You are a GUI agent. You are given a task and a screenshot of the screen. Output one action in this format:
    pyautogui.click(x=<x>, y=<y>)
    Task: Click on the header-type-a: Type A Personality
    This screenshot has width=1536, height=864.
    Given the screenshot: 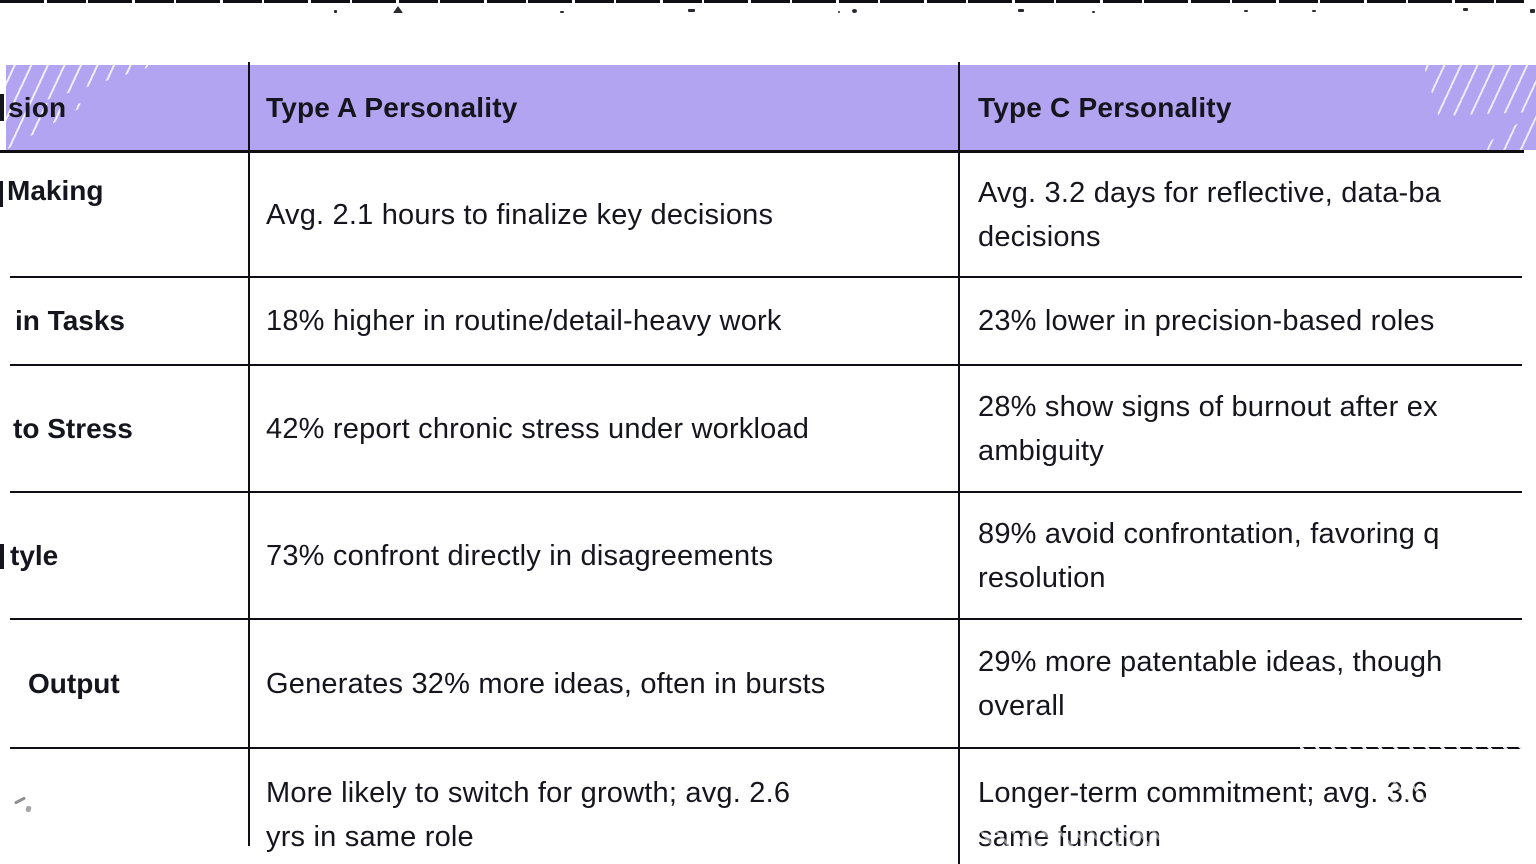 What is the action you would take?
    pyautogui.click(x=611, y=107)
    